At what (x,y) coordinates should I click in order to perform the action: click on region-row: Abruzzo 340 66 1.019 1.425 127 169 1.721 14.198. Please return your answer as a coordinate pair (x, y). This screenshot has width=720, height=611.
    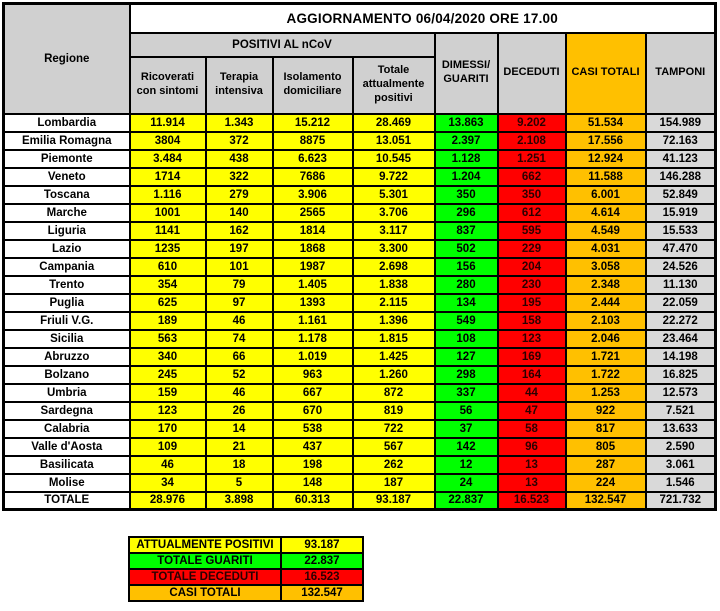
    Looking at the image, I should click on (359, 356).